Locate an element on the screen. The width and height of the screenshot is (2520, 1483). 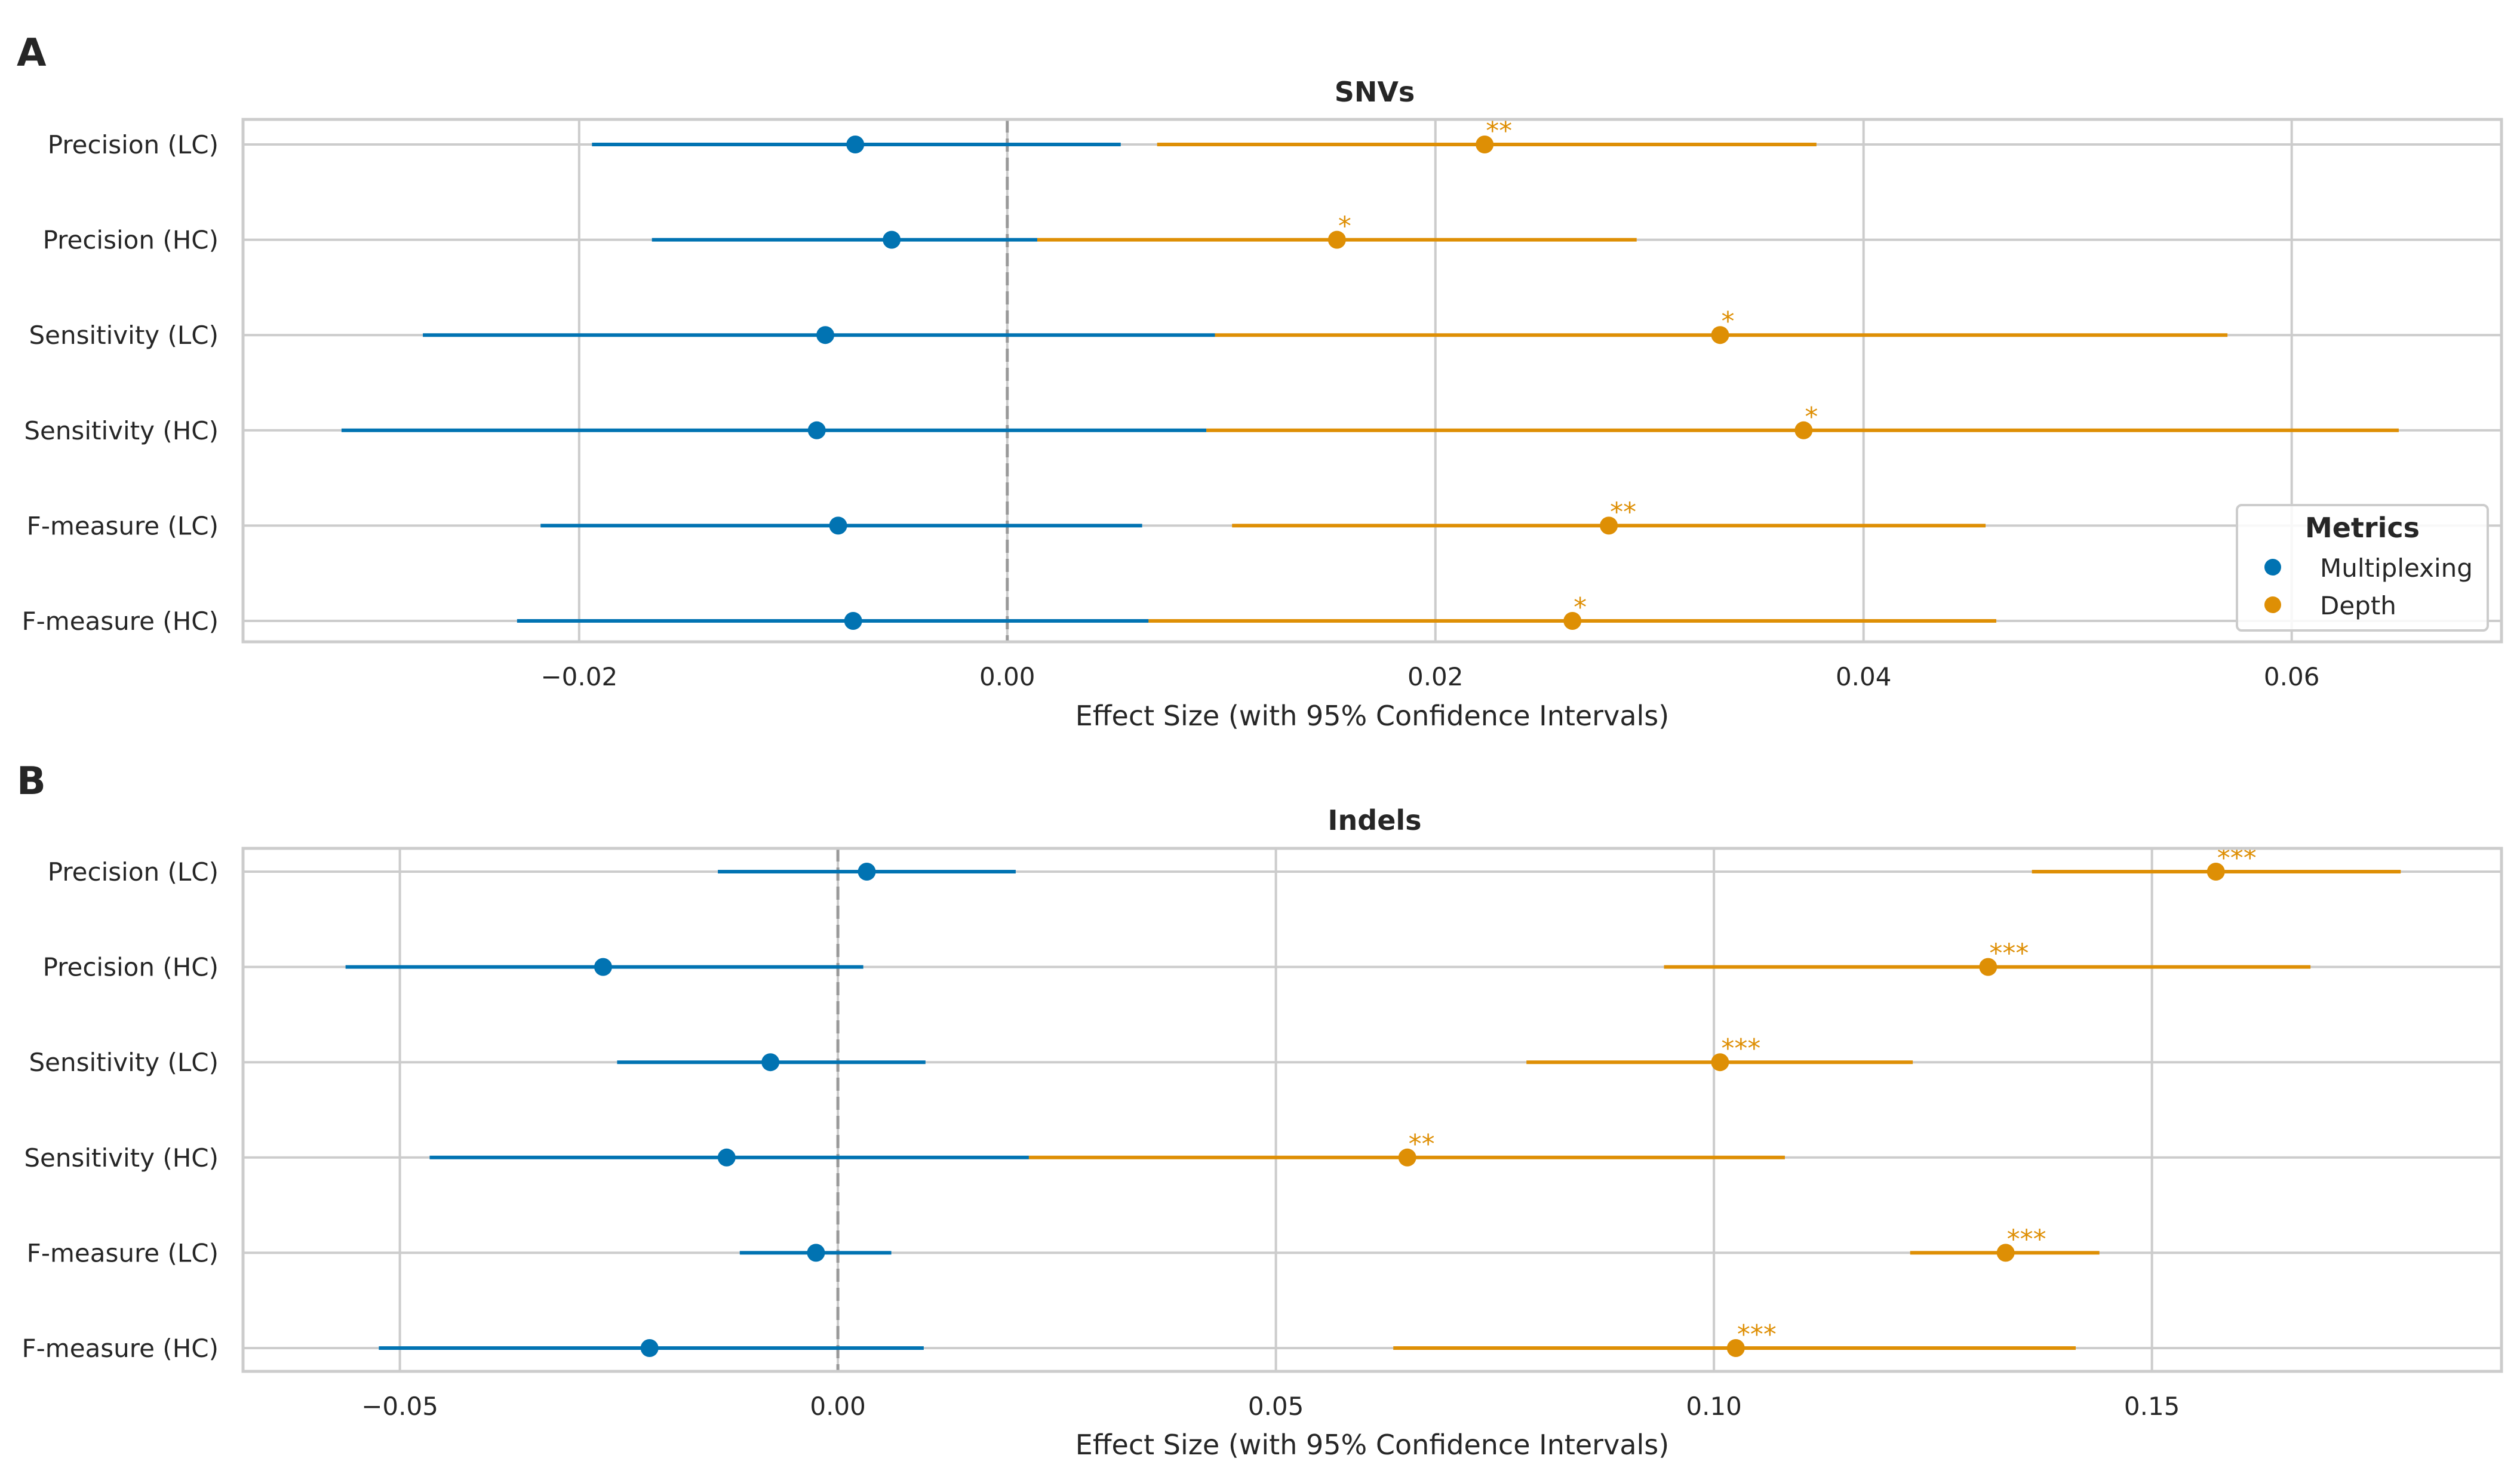
panel-a-category-label: F-measure (LC) is located at coordinates (123, 525).